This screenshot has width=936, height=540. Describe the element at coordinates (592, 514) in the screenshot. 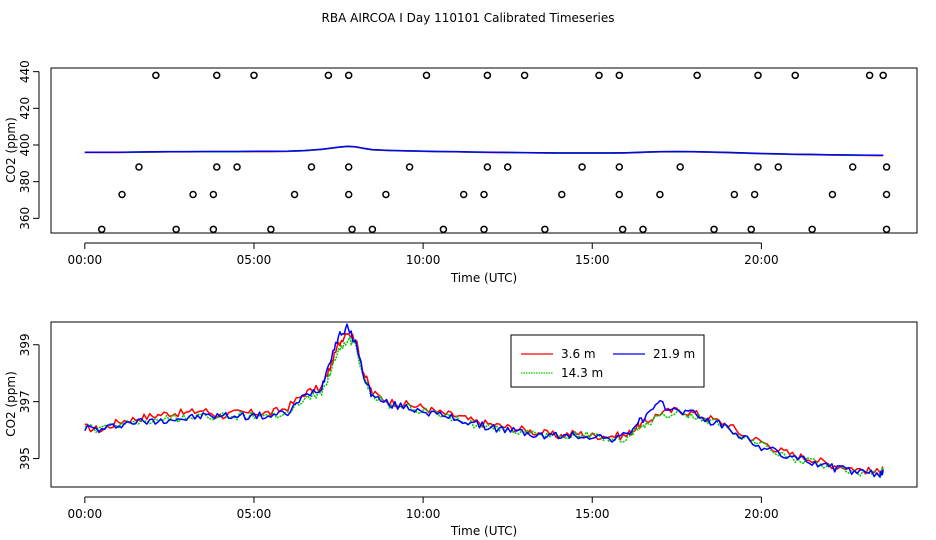

I see `bottom-x-tick-label: 15:00` at that location.